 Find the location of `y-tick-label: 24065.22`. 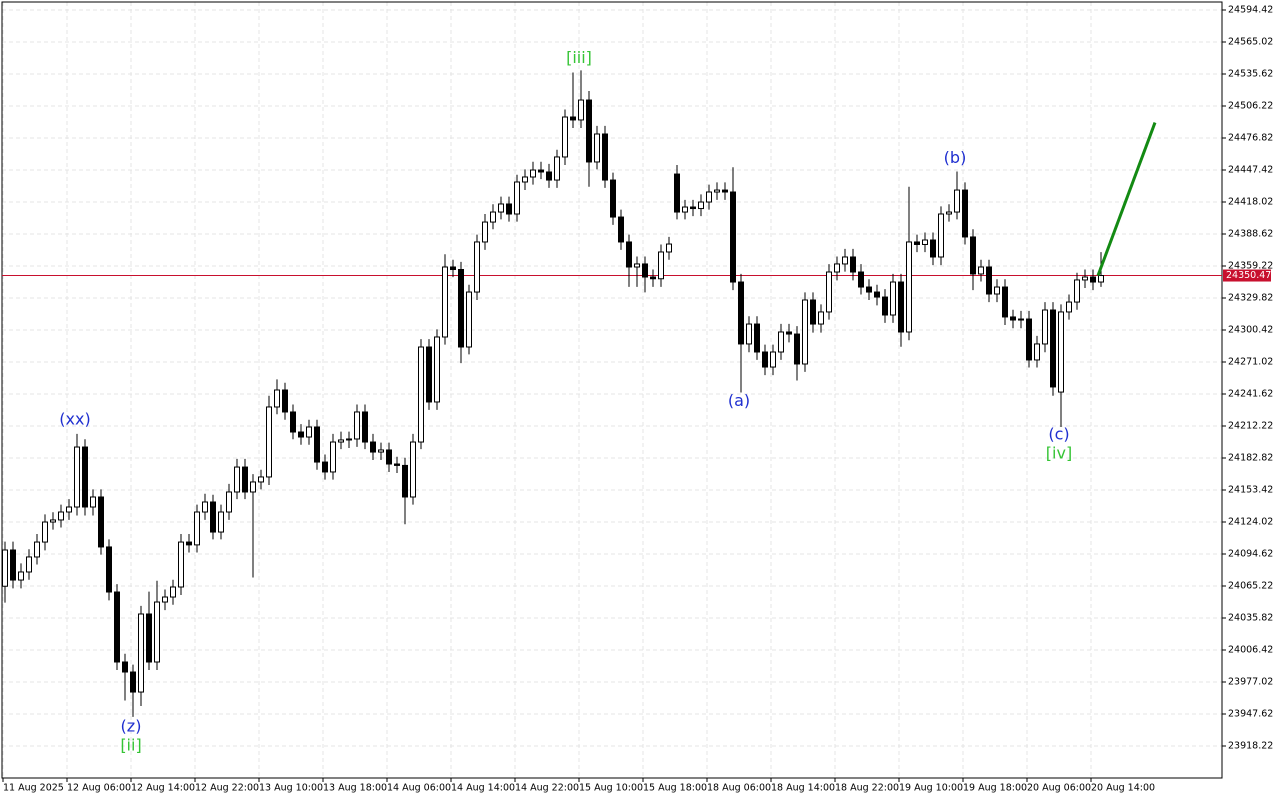

y-tick-label: 24065.22 is located at coordinates (1250, 586).